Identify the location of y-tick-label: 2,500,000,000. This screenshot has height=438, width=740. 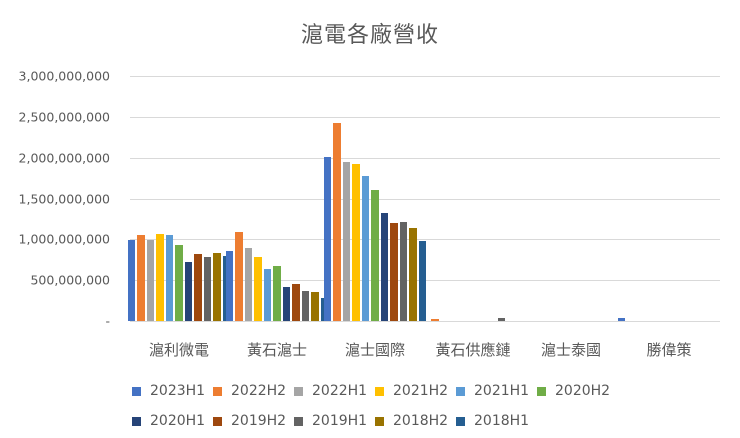
(64, 117).